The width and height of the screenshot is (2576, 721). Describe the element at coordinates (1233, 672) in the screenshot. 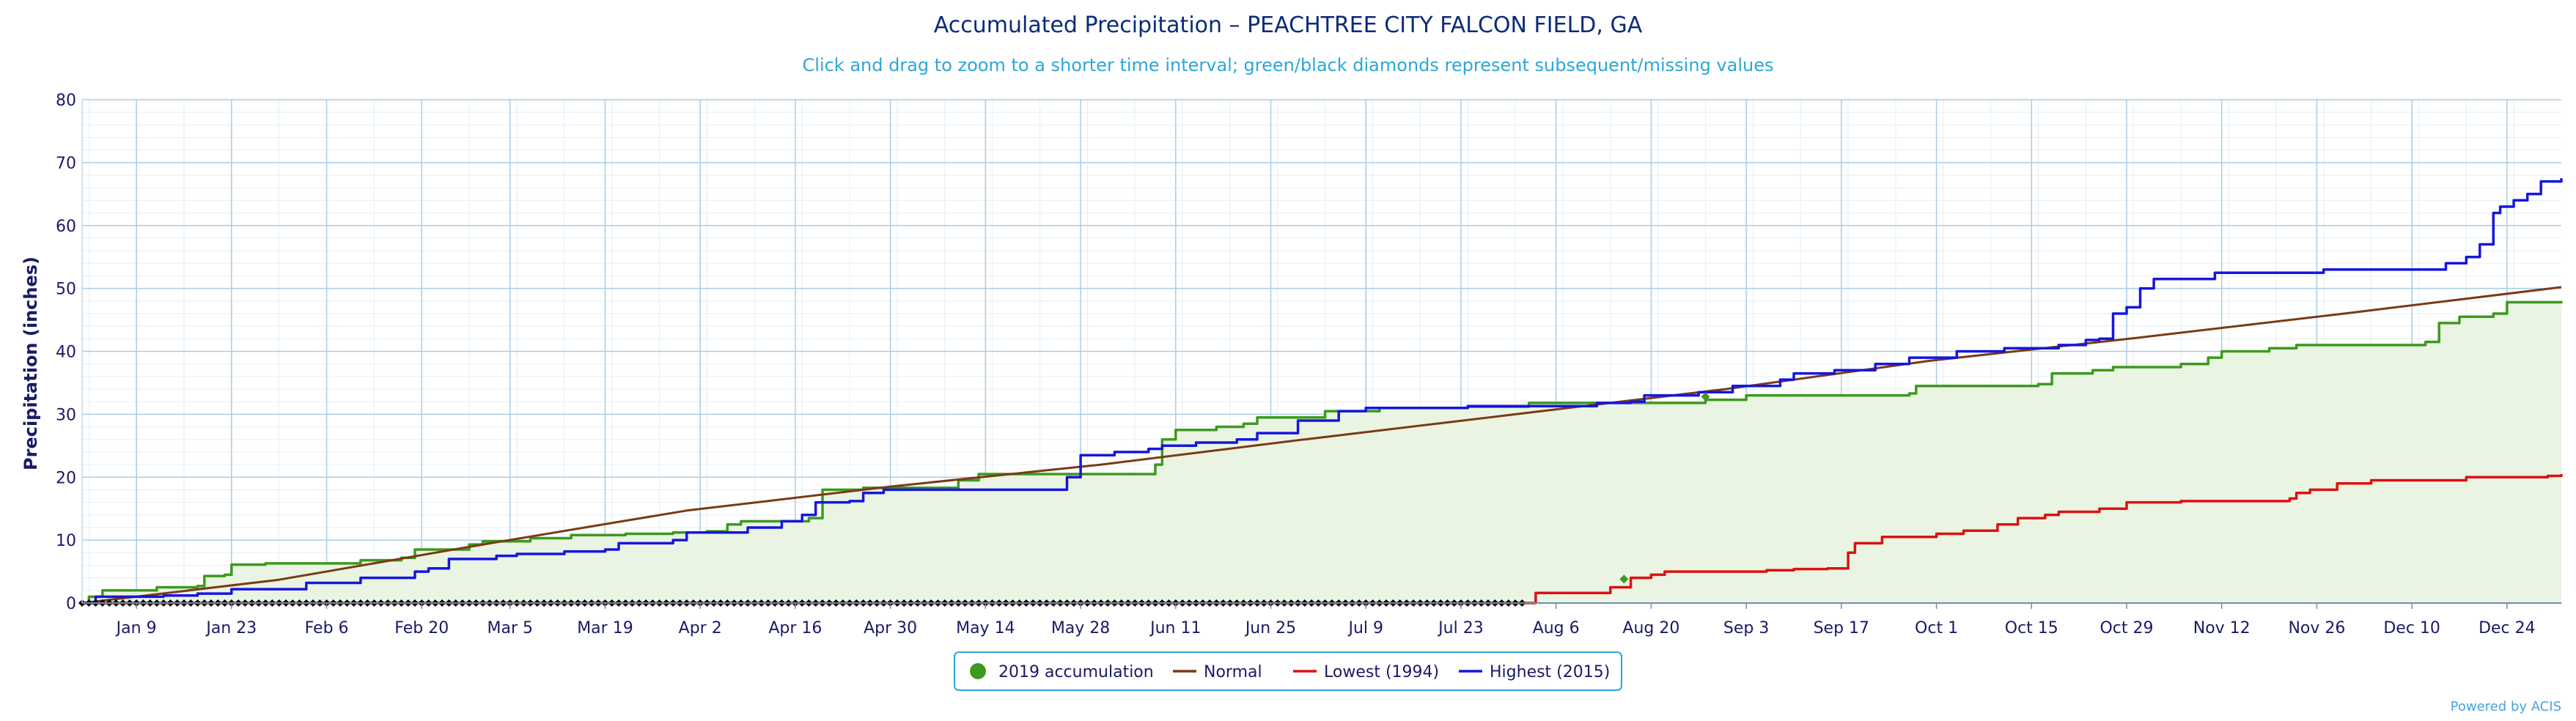

I see `legend-label: Normal` at that location.